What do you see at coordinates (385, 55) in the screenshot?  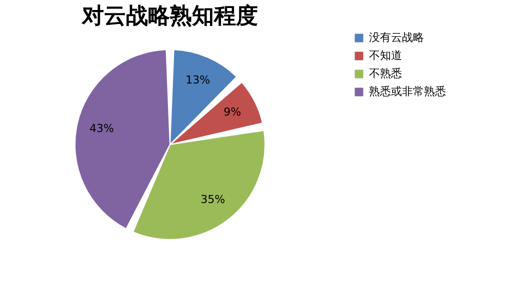 I see `legend-label: 不知道` at bounding box center [385, 55].